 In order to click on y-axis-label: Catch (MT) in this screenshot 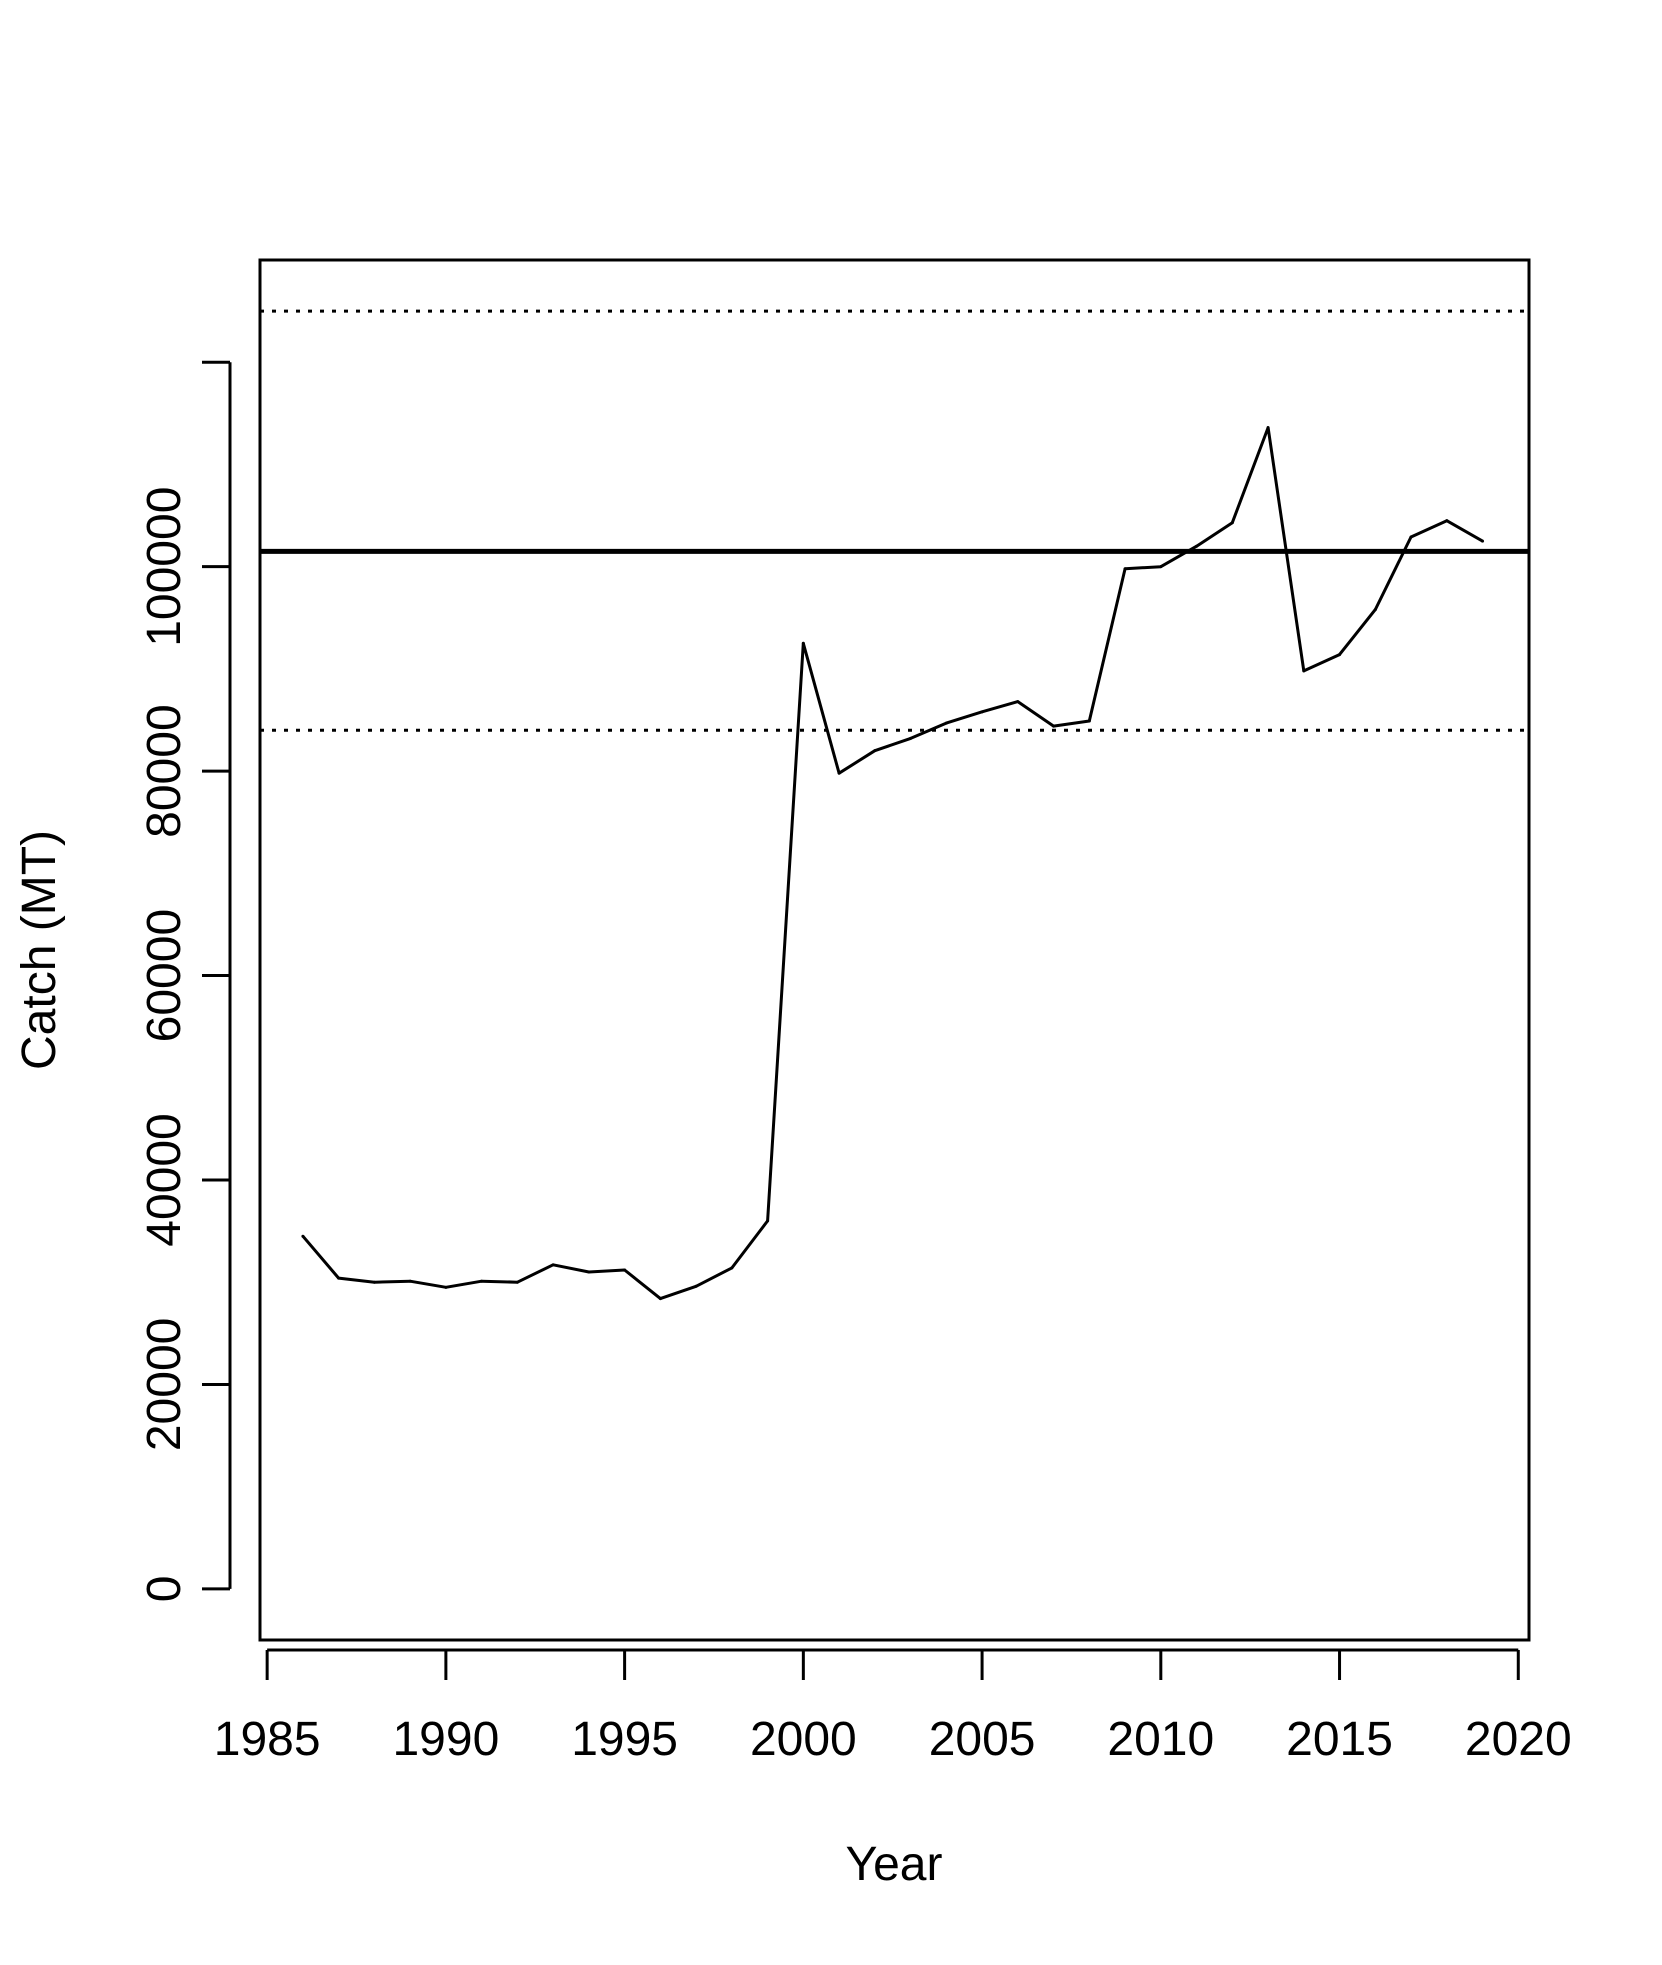, I will do `click(39, 950)`.